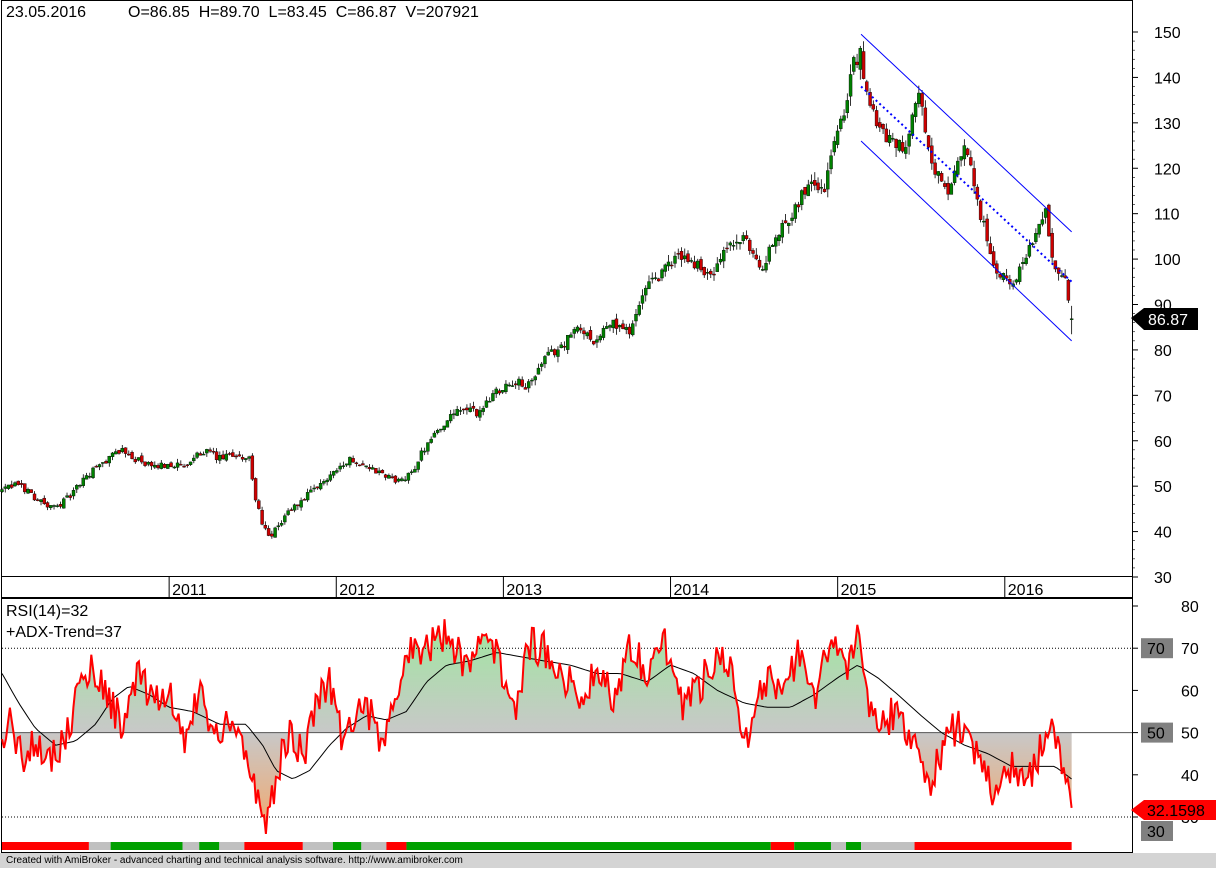 The width and height of the screenshot is (1216, 873). I want to click on rsi-level-marker: 50, so click(1157, 732).